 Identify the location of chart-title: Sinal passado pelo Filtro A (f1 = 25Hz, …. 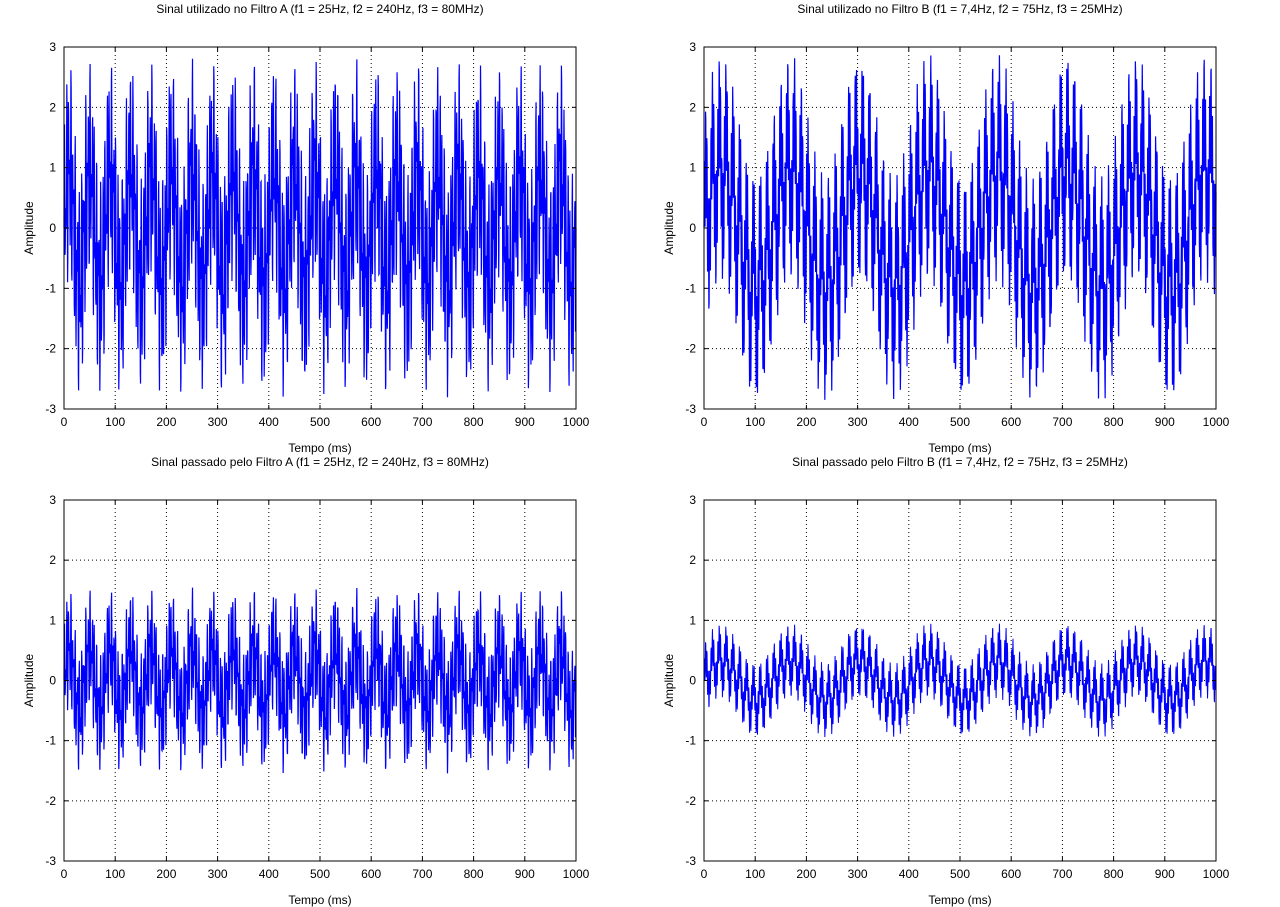
(320, 462).